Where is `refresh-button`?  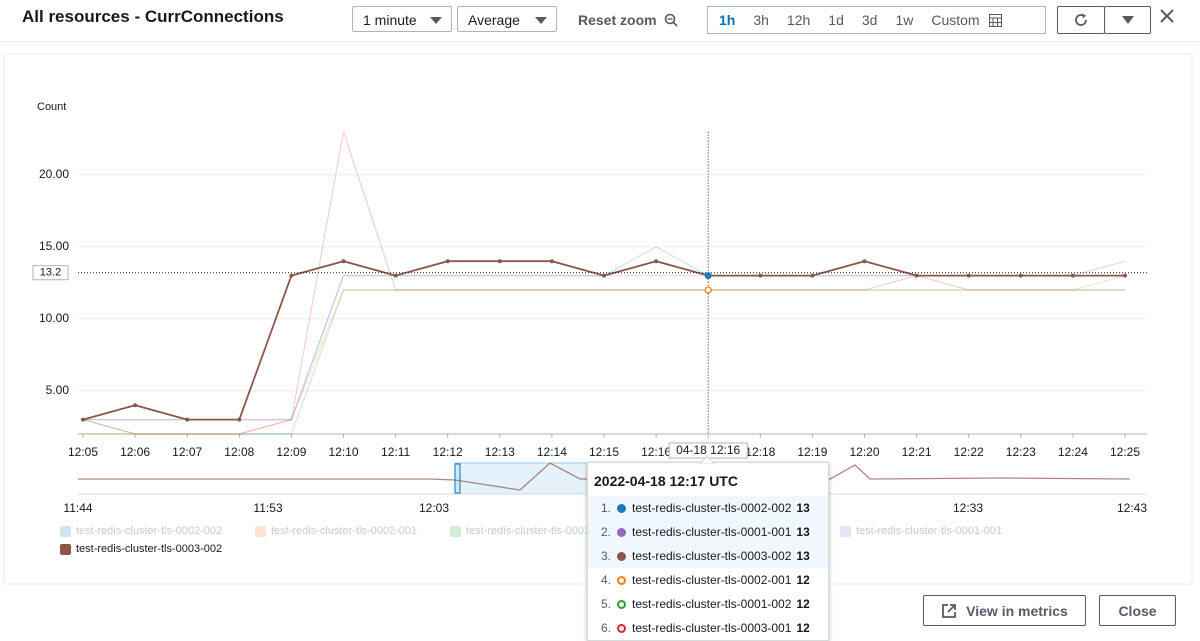 refresh-button is located at coordinates (1081, 20).